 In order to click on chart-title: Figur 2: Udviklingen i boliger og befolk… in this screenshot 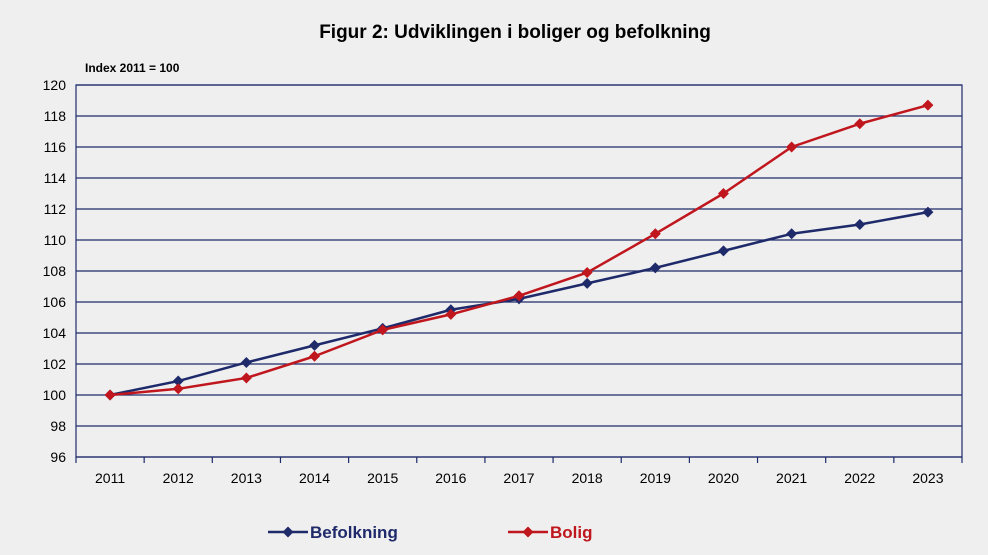, I will do `click(515, 32)`.